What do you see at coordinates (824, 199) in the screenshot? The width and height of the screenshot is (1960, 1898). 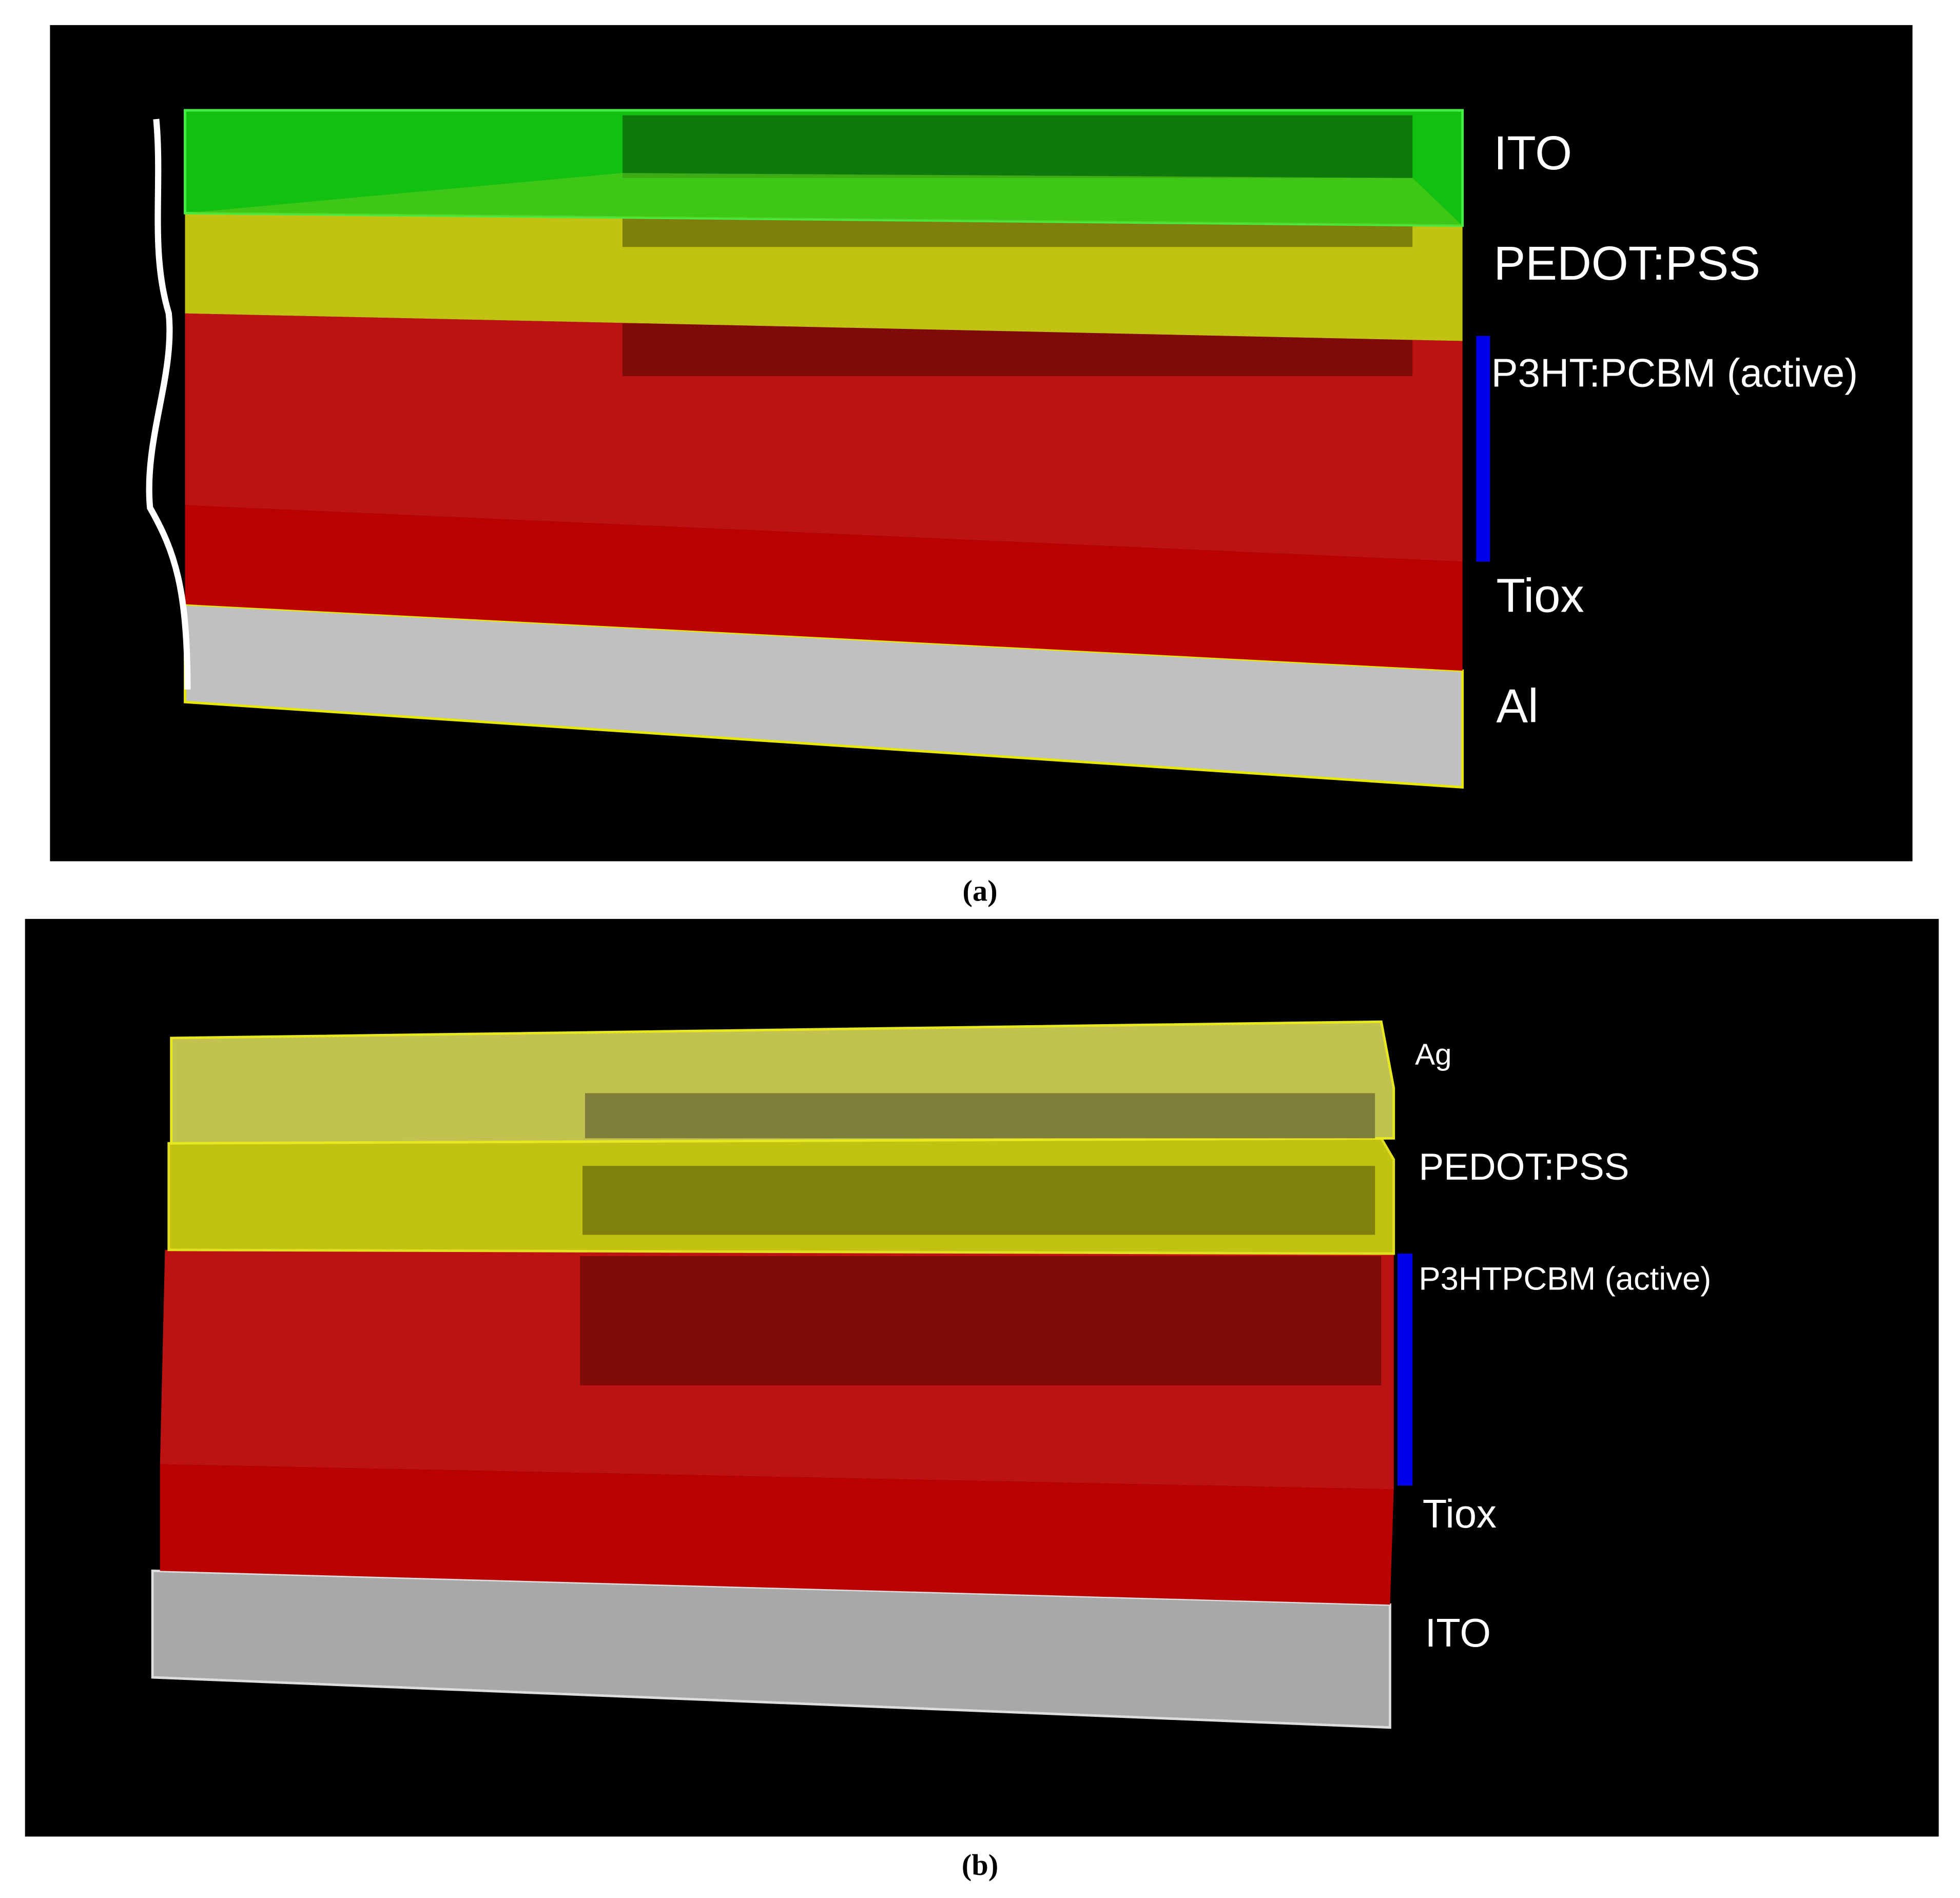 I see `ito-face` at bounding box center [824, 199].